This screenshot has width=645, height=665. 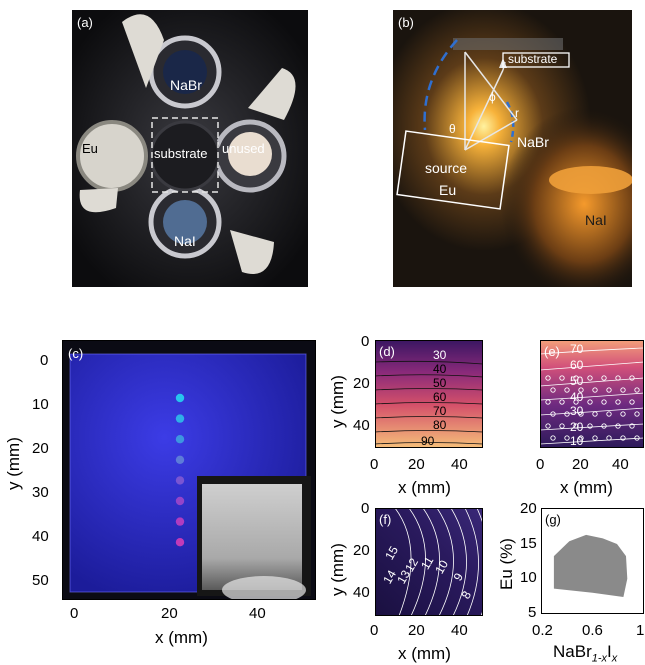 What do you see at coordinates (428, 441) in the screenshot?
I see `d-contour-90: 90` at bounding box center [428, 441].